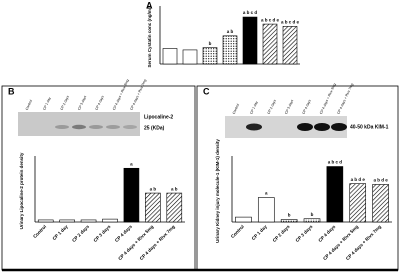  I want to click on blot-label: 25 (KDa), so click(154, 128).